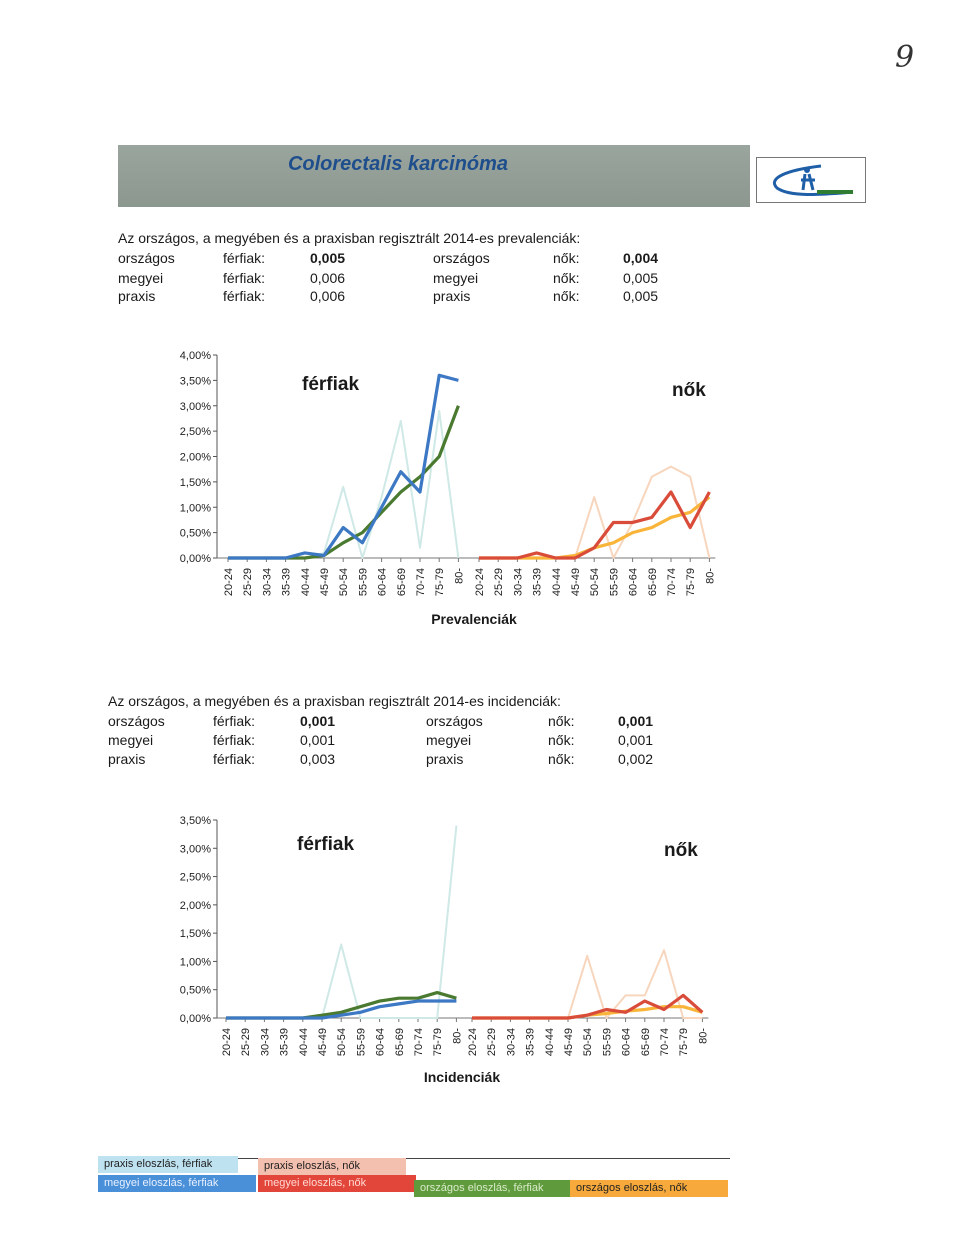 The height and width of the screenshot is (1242, 960). Describe the element at coordinates (328, 296) in the screenshot. I see `stat-value: 0,006` at that location.